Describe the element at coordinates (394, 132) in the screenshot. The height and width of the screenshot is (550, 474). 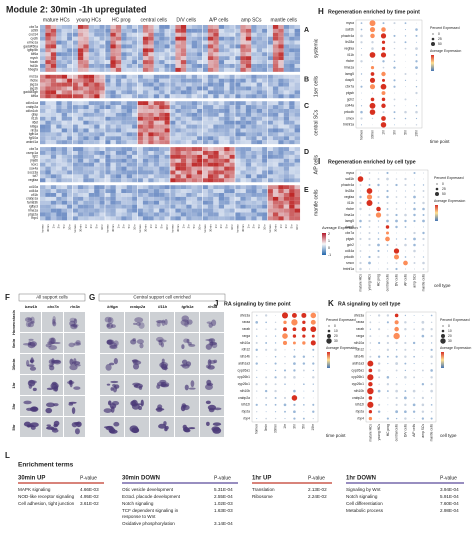
I see `x-label: 3hr` at that location.